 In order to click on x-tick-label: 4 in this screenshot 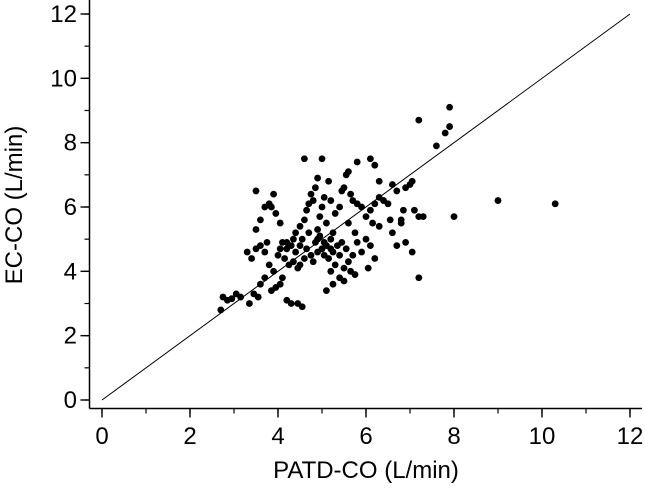, I will do `click(277, 436)`.